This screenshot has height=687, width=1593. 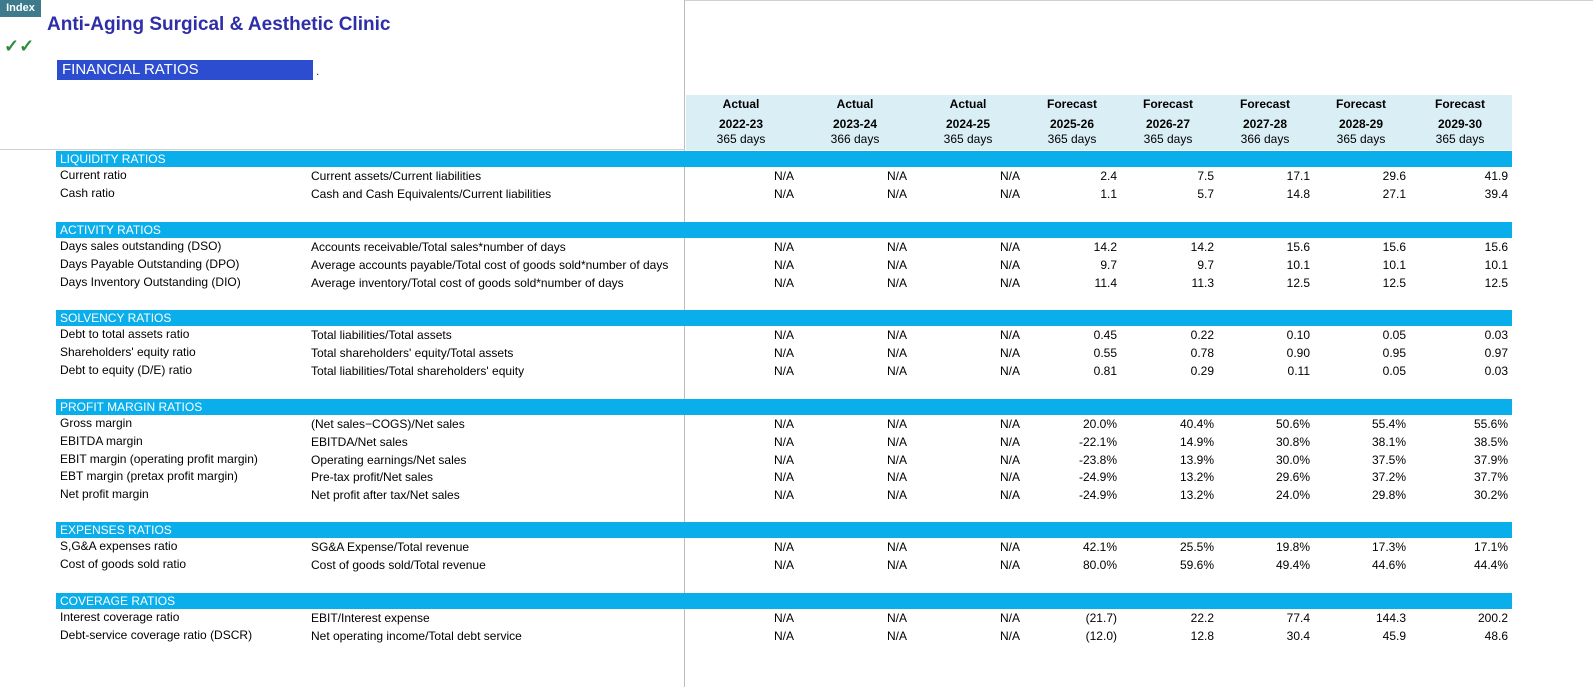 What do you see at coordinates (1196, 442) in the screenshot?
I see `table-cell: 14.9%` at bounding box center [1196, 442].